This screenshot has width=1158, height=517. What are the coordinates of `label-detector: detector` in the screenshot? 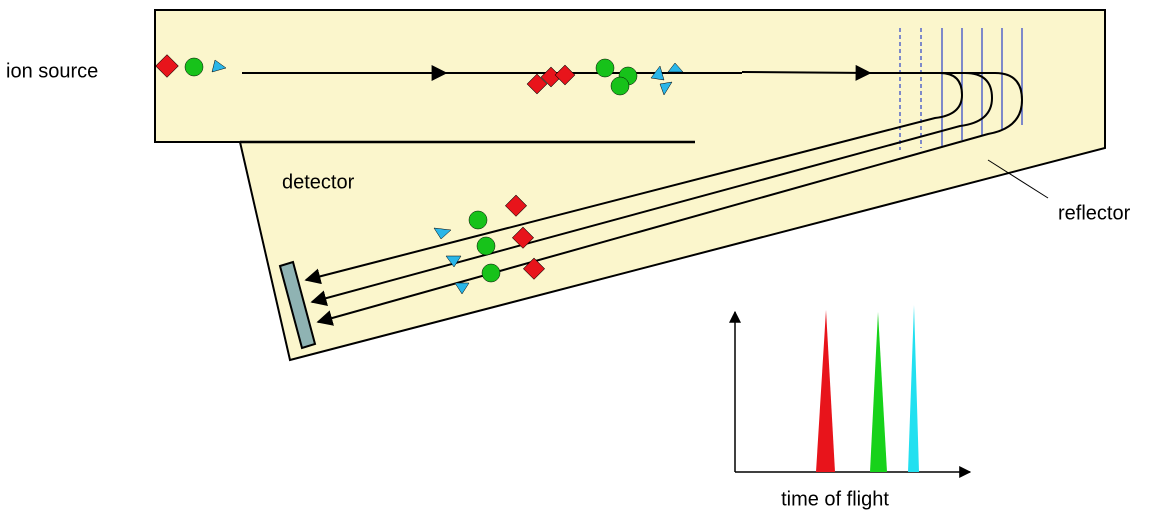 It's located at (318, 182).